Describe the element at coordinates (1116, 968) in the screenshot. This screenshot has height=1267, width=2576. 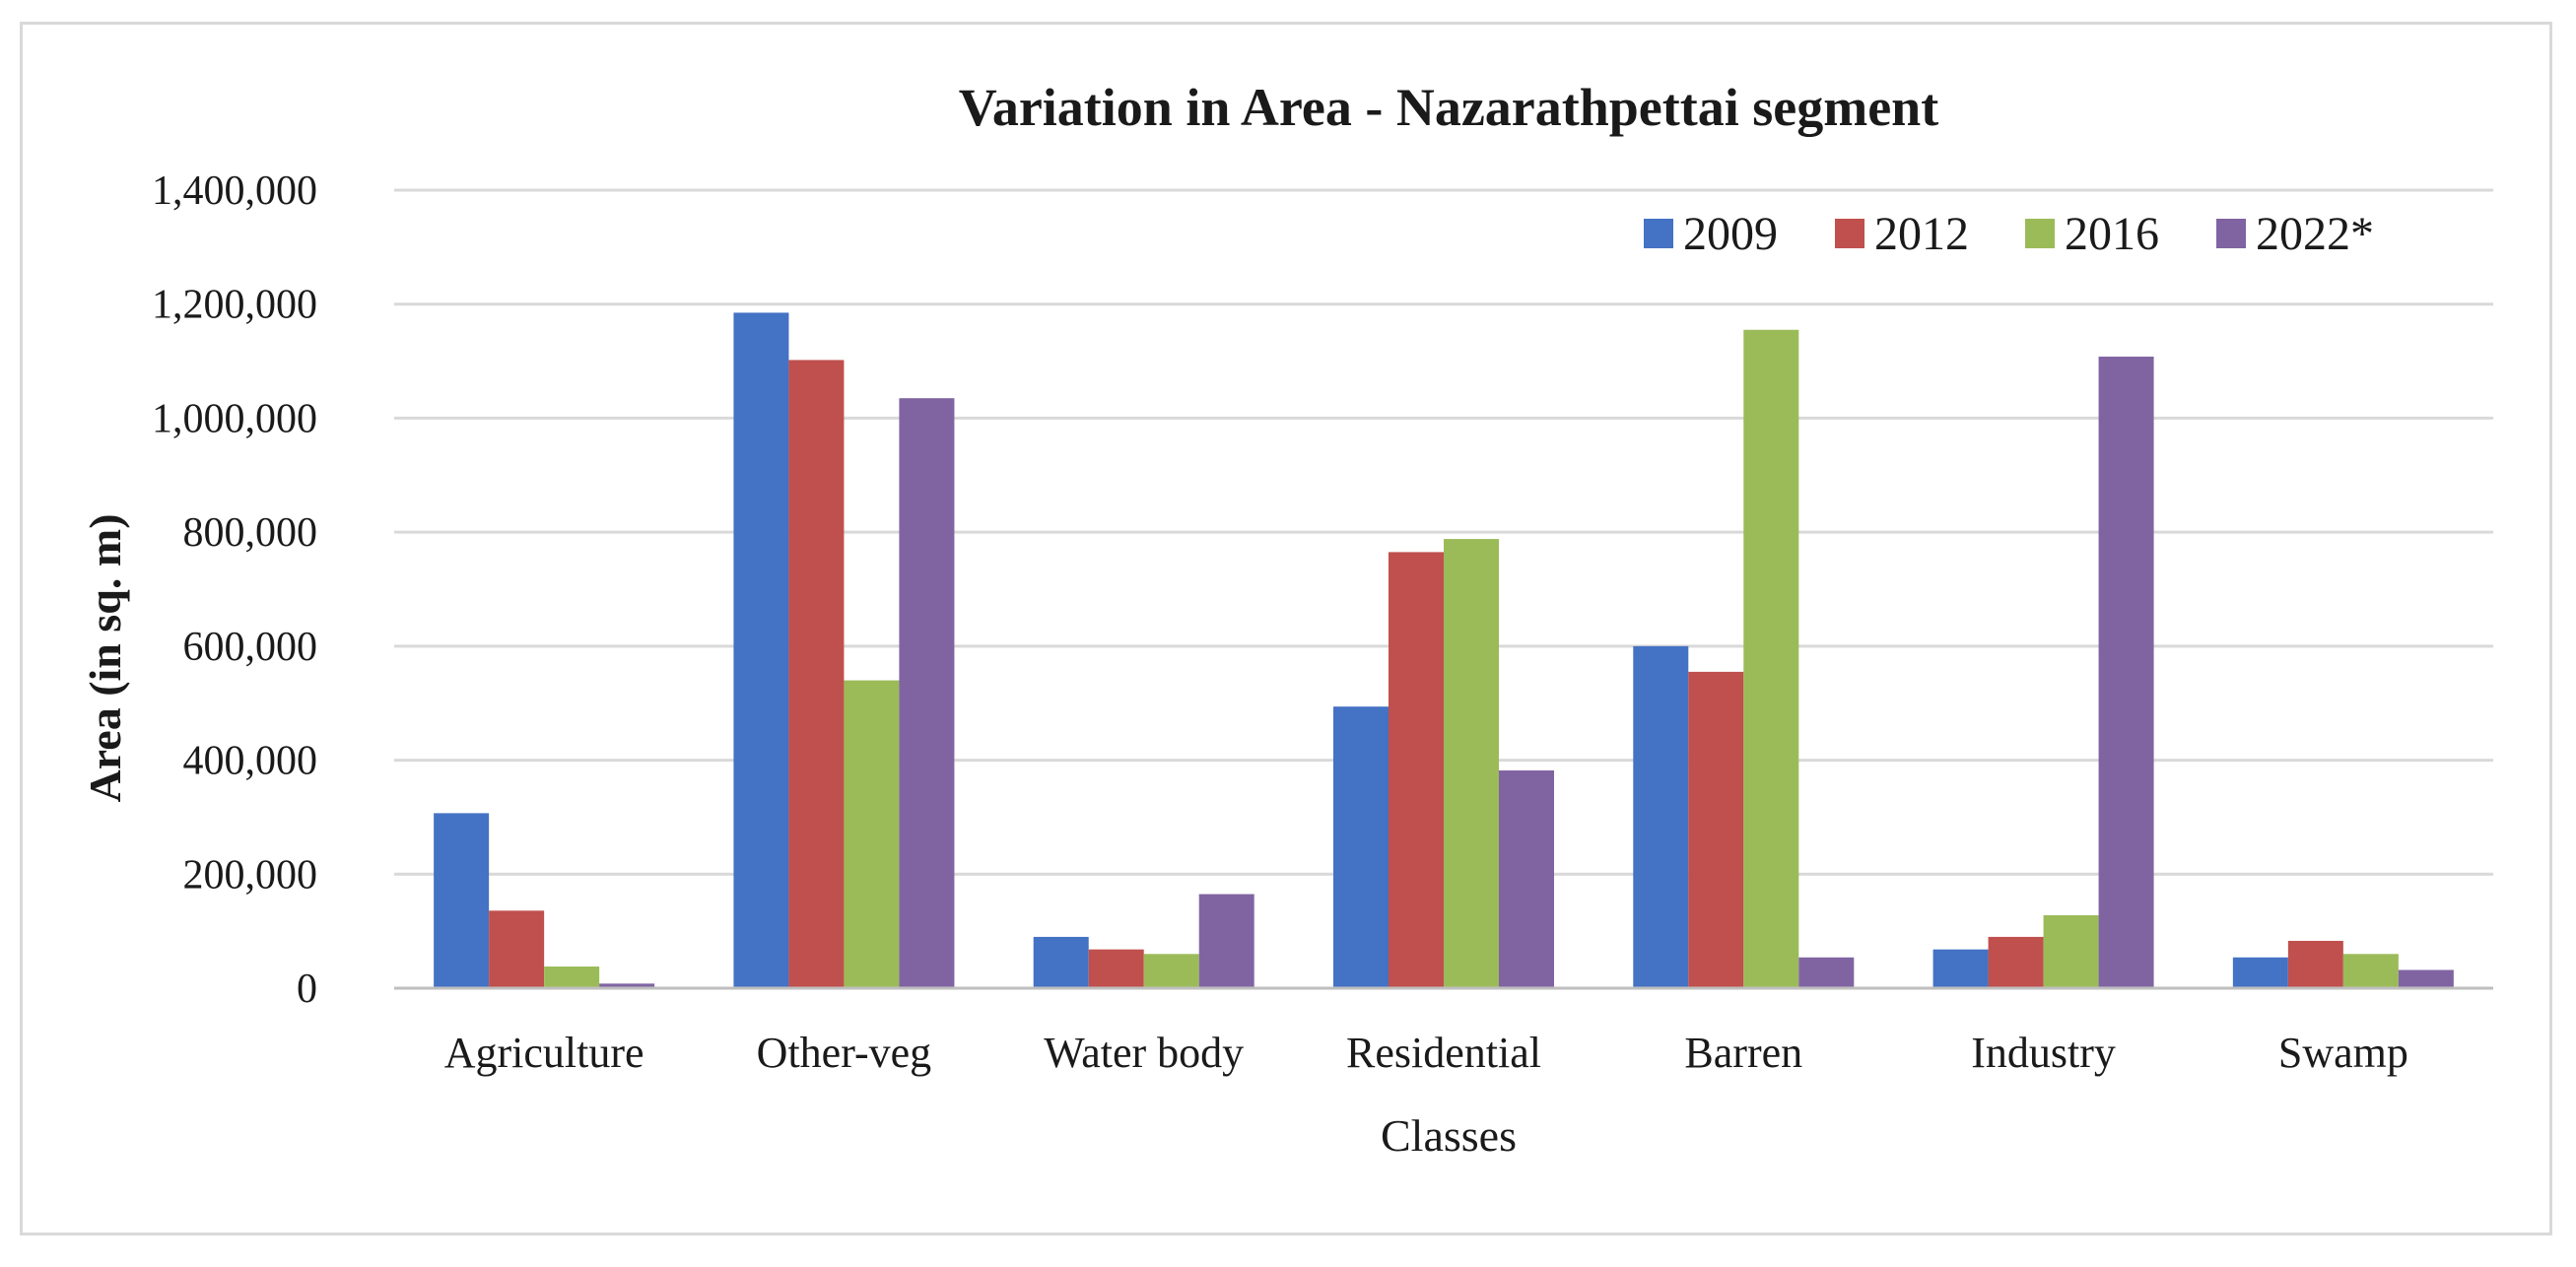
I see `bar-water-body-2012` at that location.